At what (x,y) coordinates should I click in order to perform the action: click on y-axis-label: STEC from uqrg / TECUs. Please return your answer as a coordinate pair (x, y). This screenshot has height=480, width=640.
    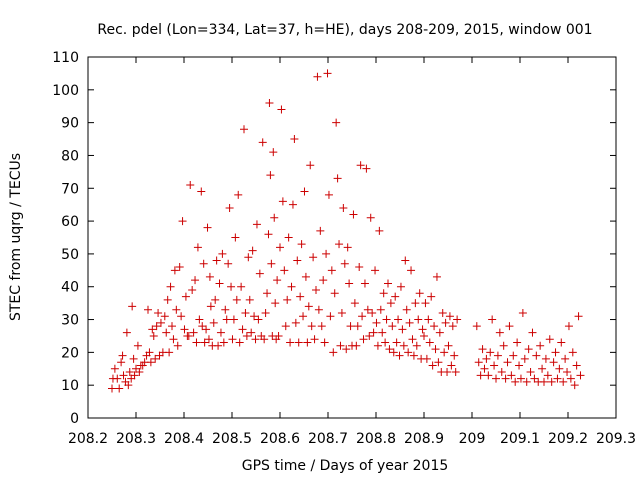
    Looking at the image, I should click on (16, 237).